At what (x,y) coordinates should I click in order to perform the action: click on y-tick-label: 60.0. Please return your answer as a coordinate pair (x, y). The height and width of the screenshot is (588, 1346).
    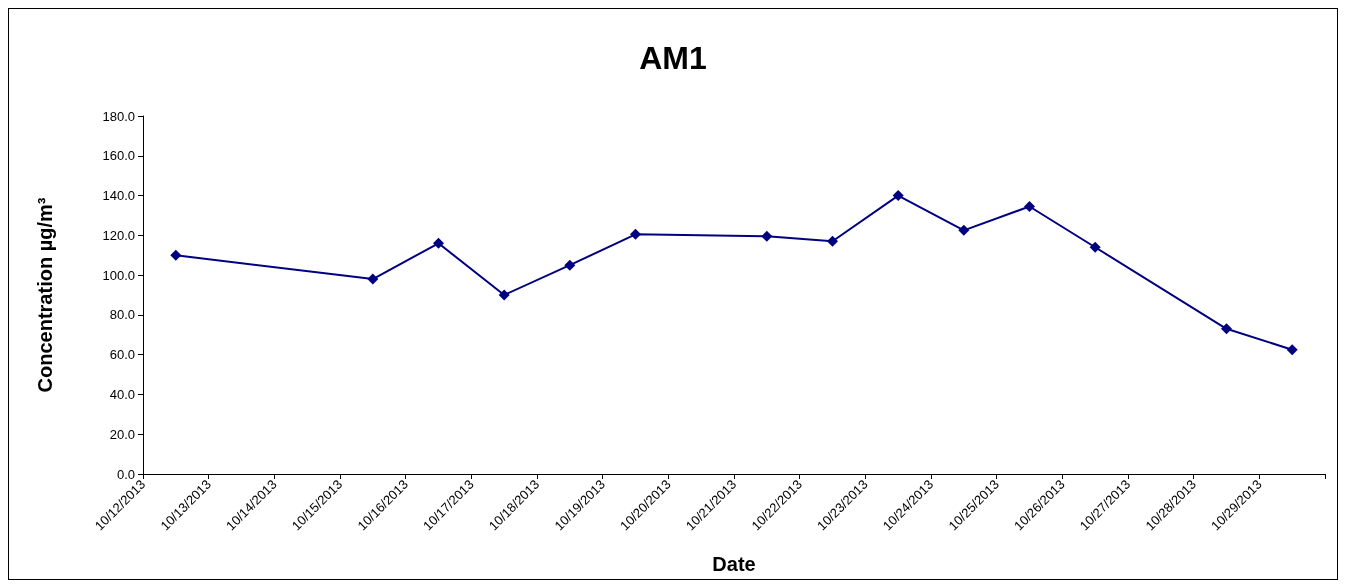
    Looking at the image, I should click on (122, 355).